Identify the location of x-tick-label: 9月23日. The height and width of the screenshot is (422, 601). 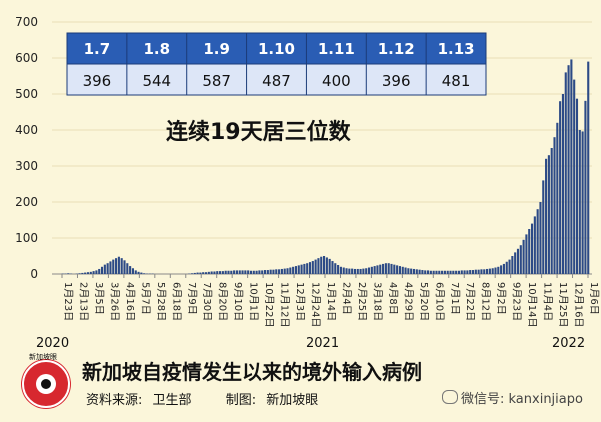
(517, 301).